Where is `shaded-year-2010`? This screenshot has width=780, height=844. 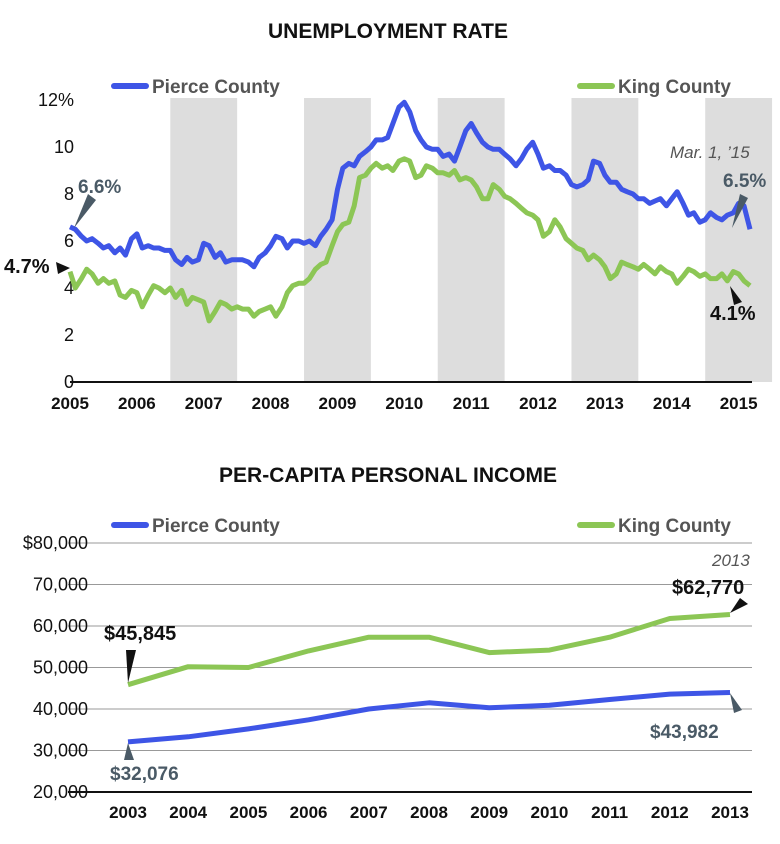 shaded-year-2010 is located at coordinates (471, 240).